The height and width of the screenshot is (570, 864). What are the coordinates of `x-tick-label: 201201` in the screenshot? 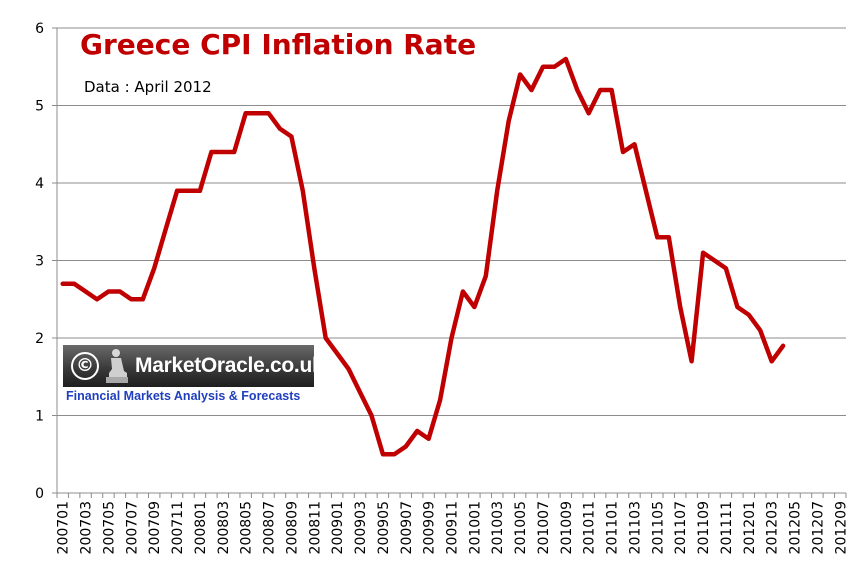 It's located at (750, 527).